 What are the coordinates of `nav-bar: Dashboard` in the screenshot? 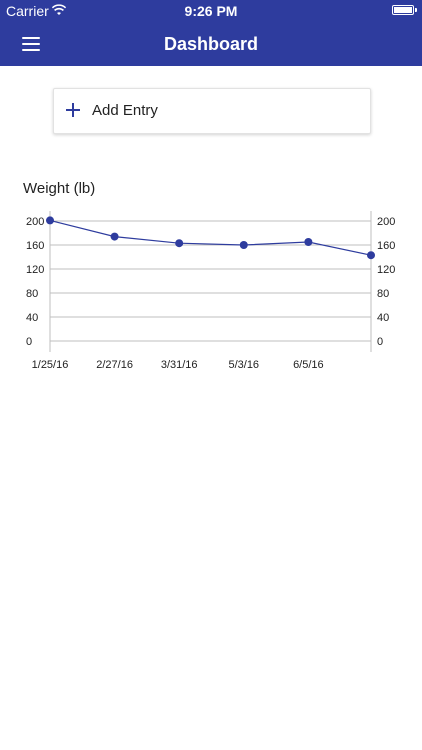 It's located at (211, 44).